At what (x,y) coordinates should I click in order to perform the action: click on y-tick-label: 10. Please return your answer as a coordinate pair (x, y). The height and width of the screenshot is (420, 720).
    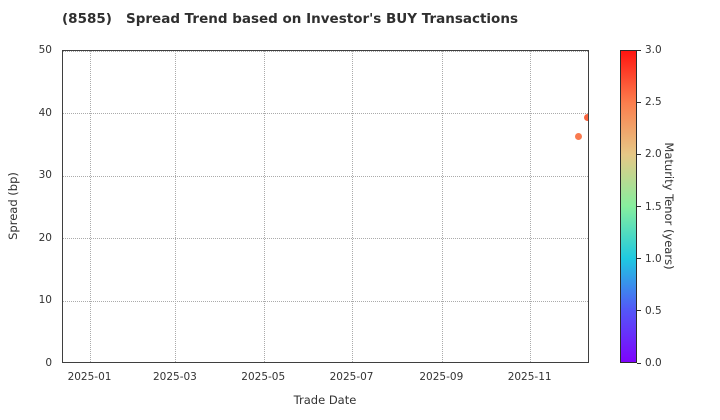
    Looking at the image, I should click on (45, 300).